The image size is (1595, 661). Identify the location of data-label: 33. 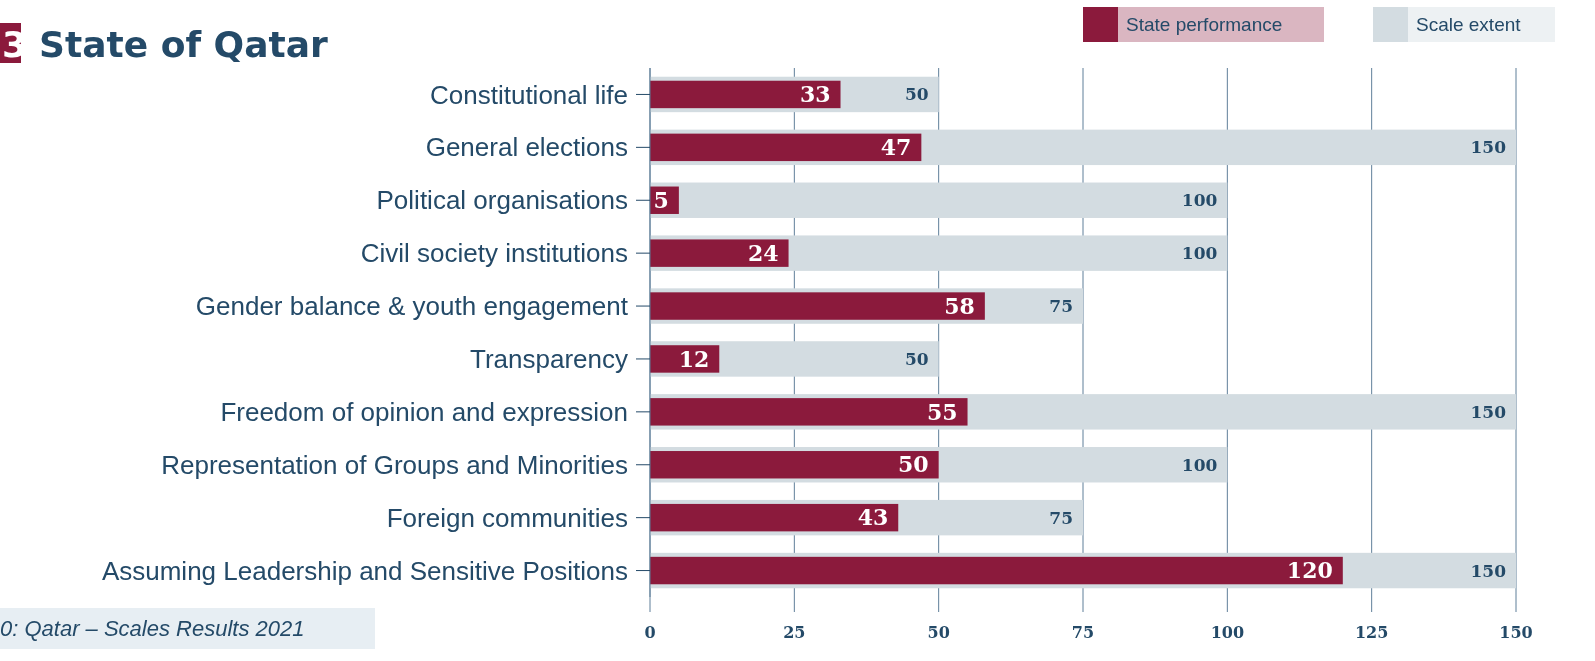
(815, 94).